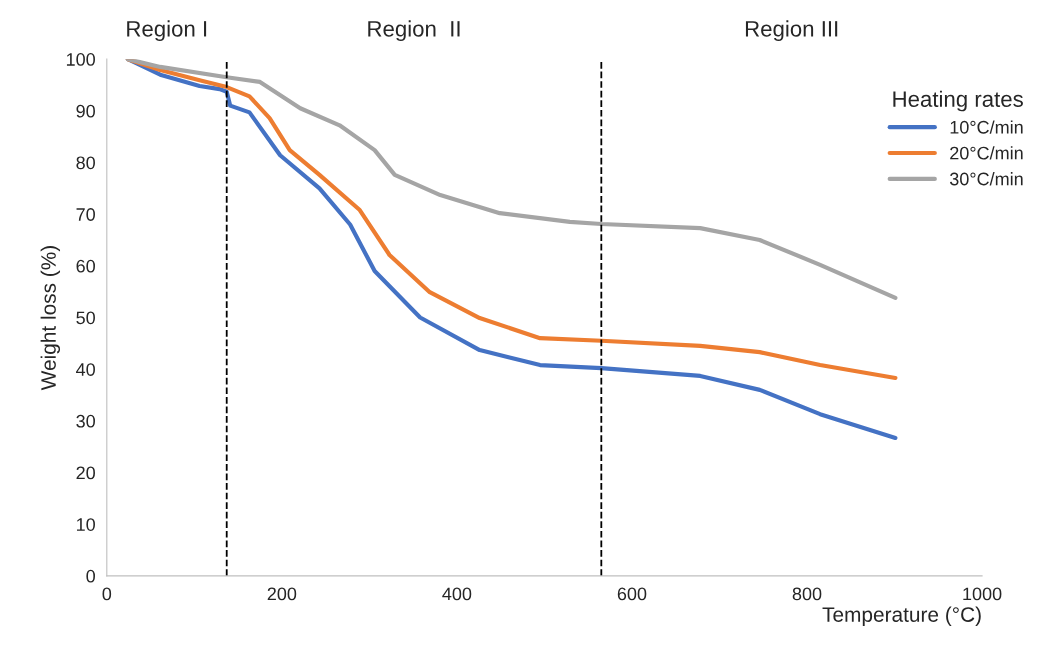 Image resolution: width=1037 pixels, height=650 pixels. I want to click on y-tick-label: 40, so click(85, 369).